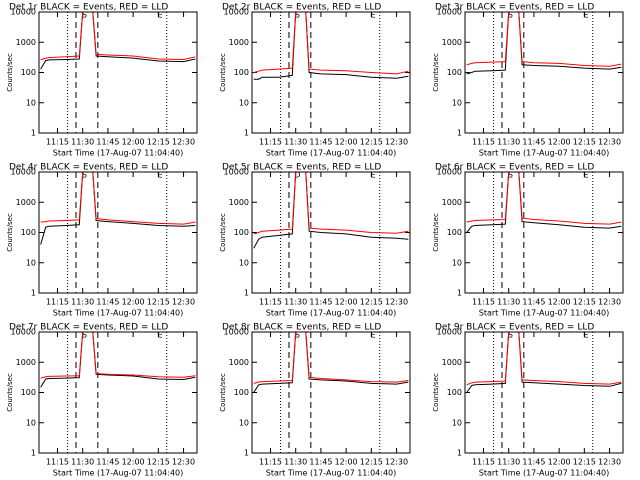  I want to click on chart-title: Det 9r BLACK = Events, RED = LLD, so click(514, 328).